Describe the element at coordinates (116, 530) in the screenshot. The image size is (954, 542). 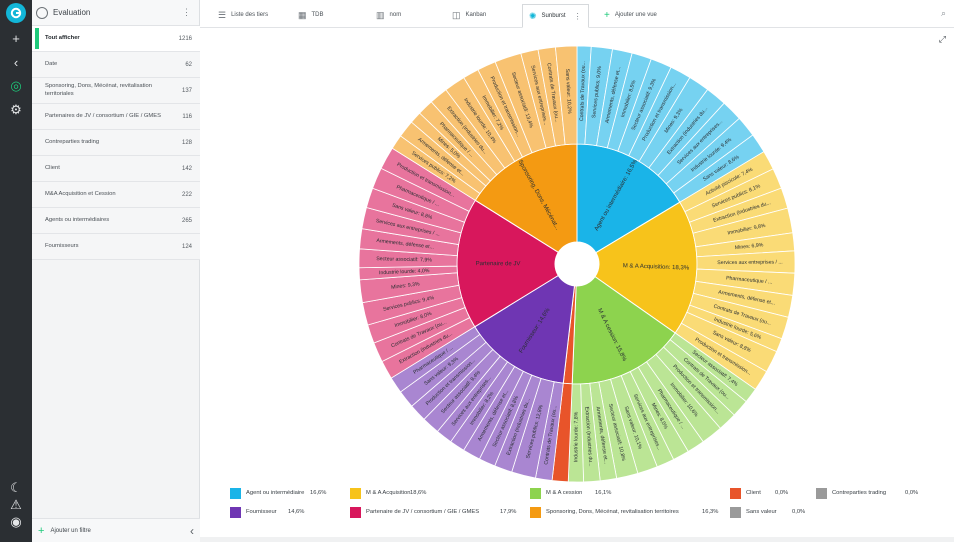
I see `panel-footer: + Ajouter un filtre ‹` at that location.